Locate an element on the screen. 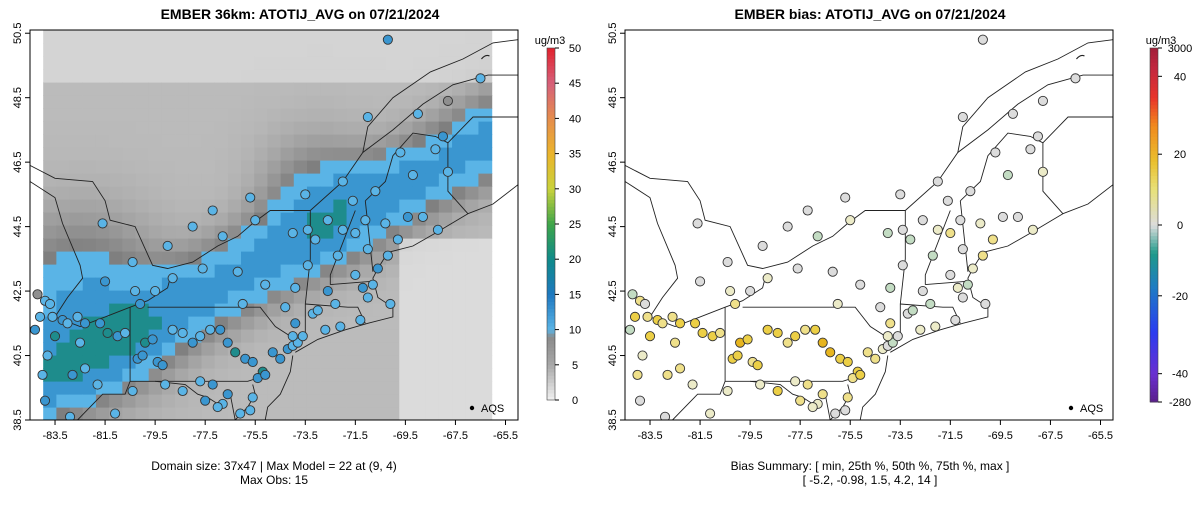 This screenshot has width=1200, height=507. right-x-tick-label: -83.5 is located at coordinates (649, 436).